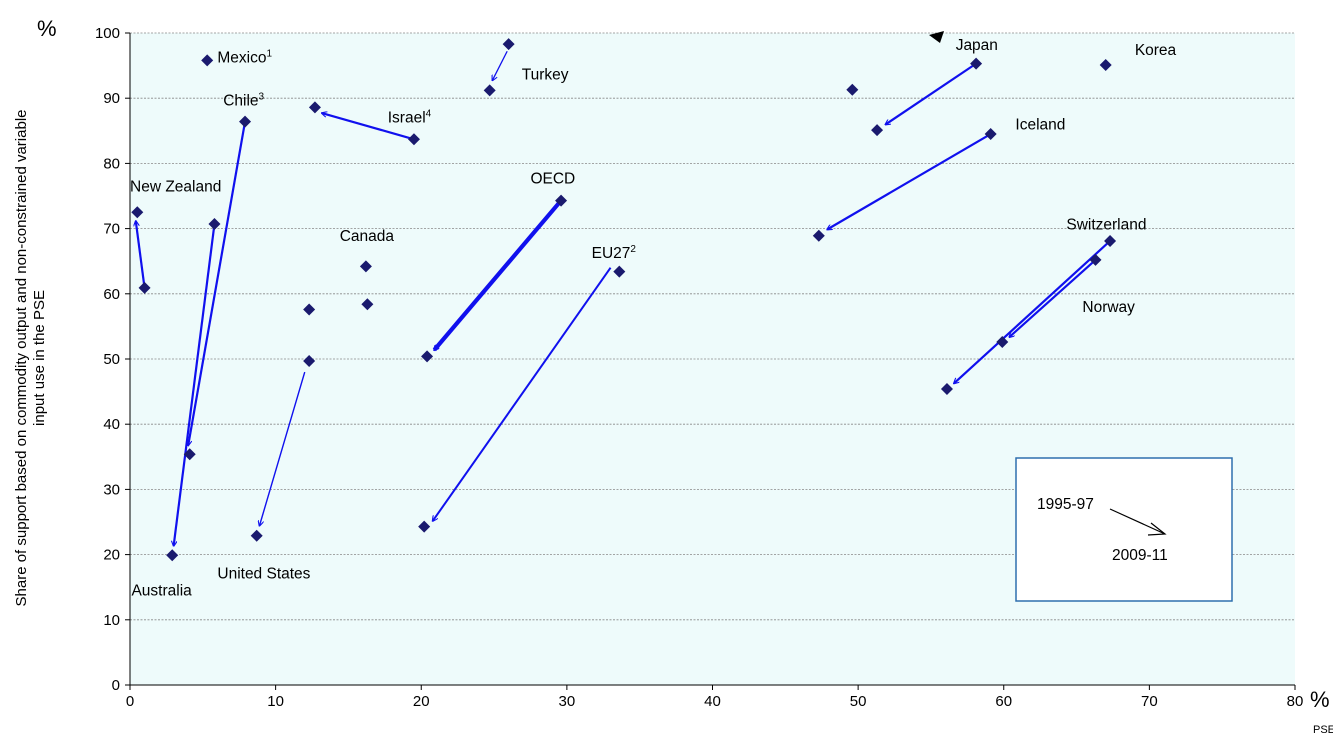 This screenshot has width=1333, height=736. I want to click on x-tick-label: 20, so click(421, 701).